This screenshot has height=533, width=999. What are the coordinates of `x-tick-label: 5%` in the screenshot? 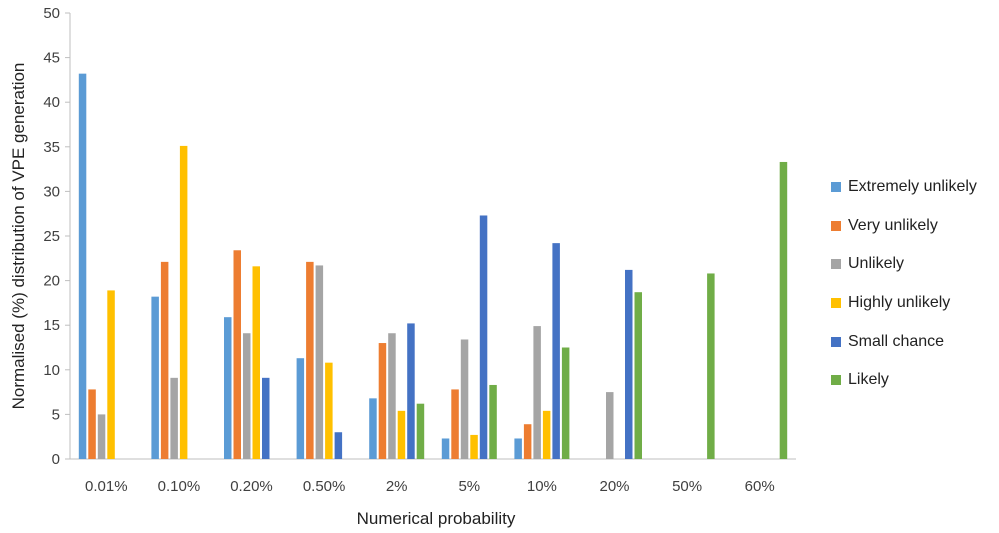 It's located at (469, 486).